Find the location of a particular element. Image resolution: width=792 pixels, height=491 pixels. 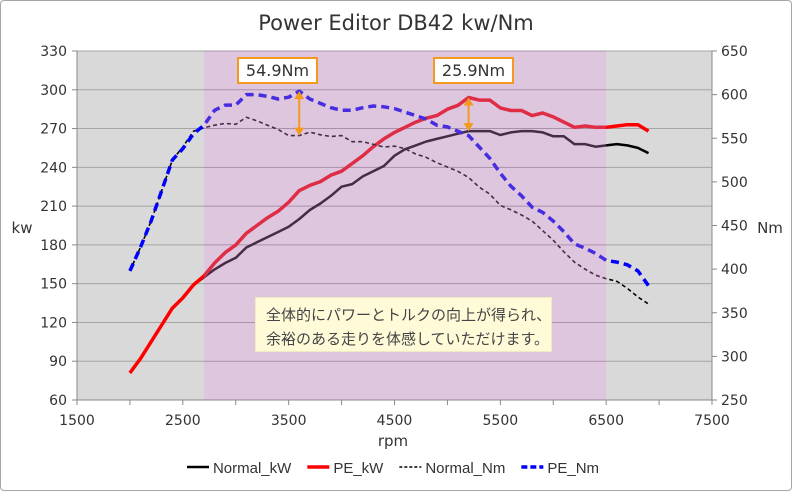

y-tick-label-right: 500 is located at coordinates (734, 183).